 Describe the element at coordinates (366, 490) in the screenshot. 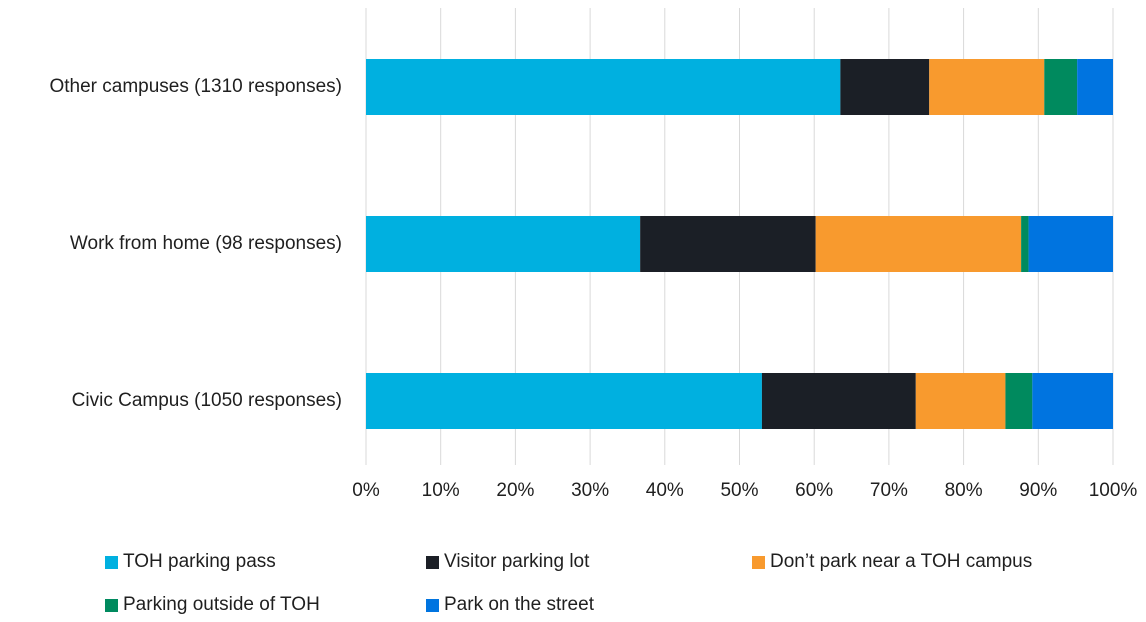

I see `x-tick-label: 0%` at that location.